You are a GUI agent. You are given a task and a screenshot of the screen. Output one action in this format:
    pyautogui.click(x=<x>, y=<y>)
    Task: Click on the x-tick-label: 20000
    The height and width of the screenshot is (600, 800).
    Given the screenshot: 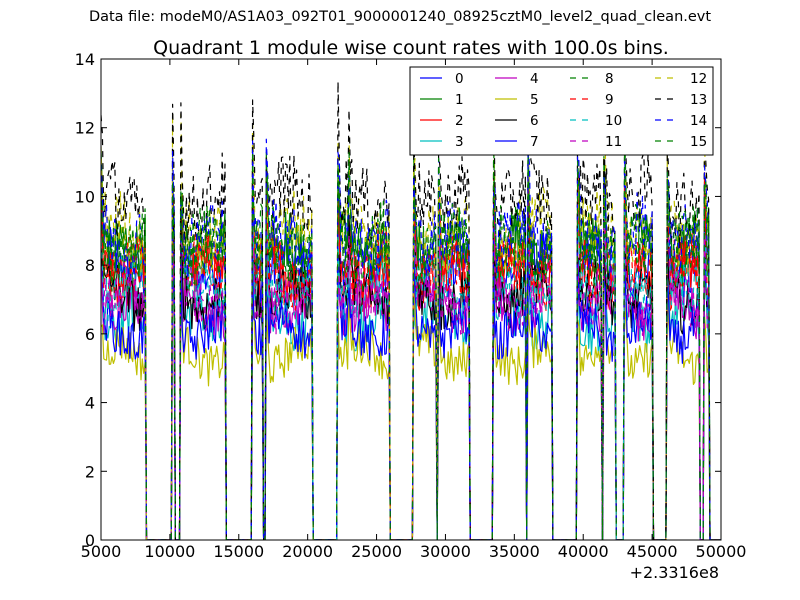 What is the action you would take?
    pyautogui.click(x=307, y=551)
    